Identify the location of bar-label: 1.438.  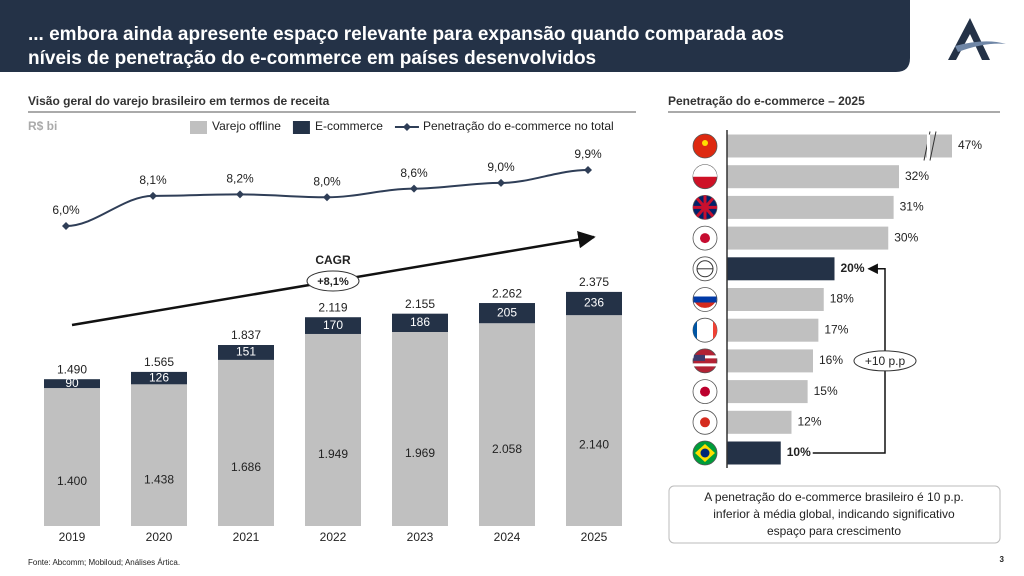
(159, 479).